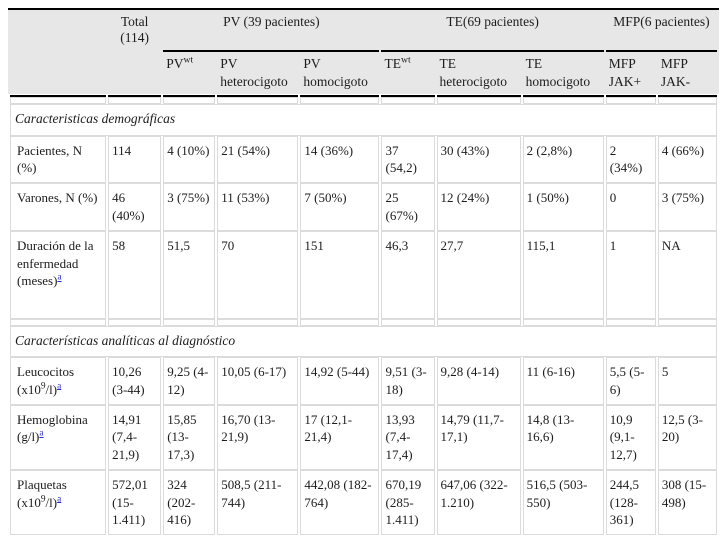  What do you see at coordinates (46, 380) in the screenshot?
I see `row-label-text: Leucocitos (x10` at bounding box center [46, 380].